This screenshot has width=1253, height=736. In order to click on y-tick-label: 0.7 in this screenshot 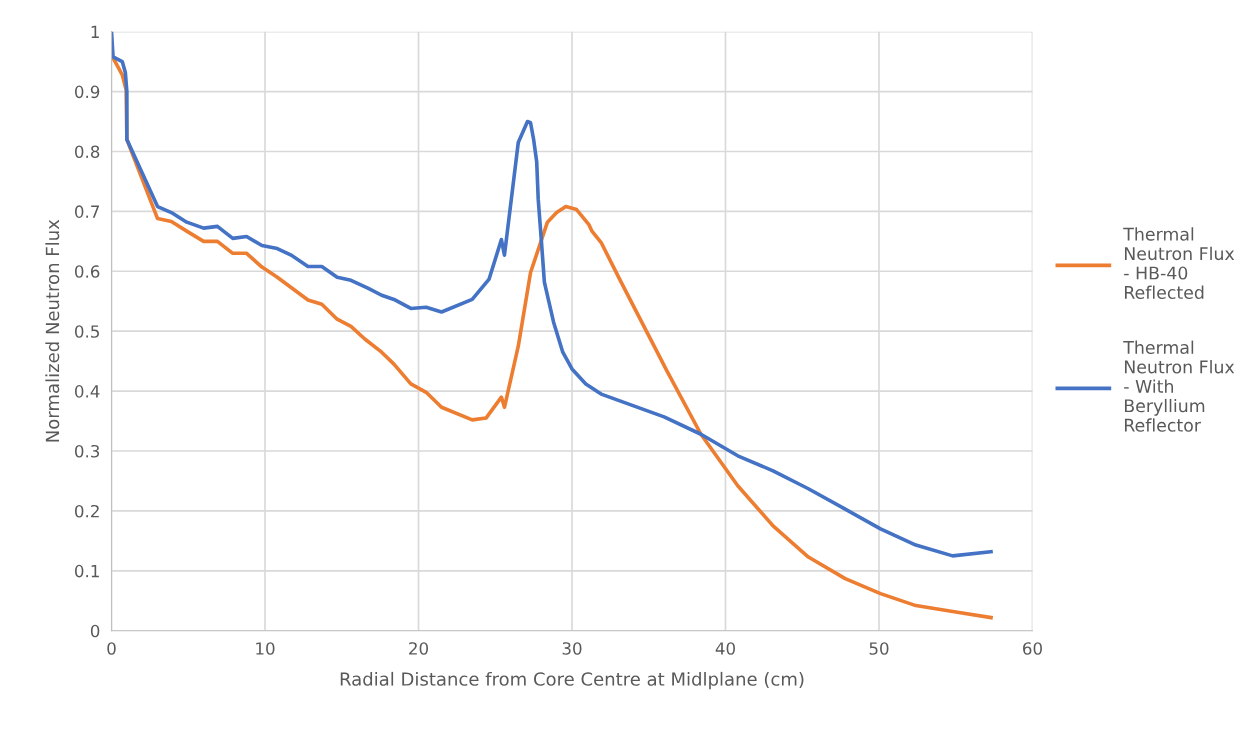, I will do `click(87, 211)`.